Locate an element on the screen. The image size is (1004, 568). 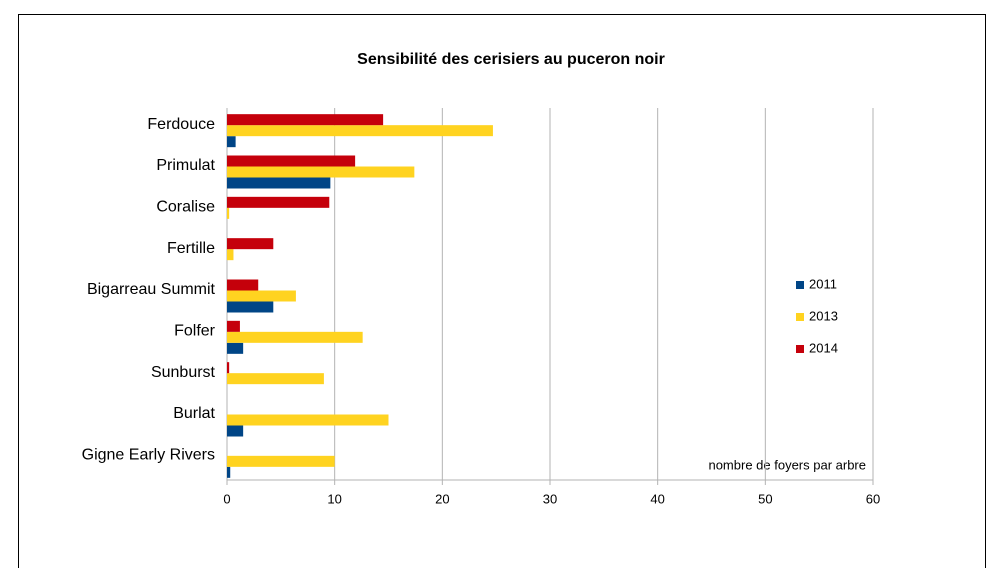
x-tick-label: 20 is located at coordinates (442, 498).